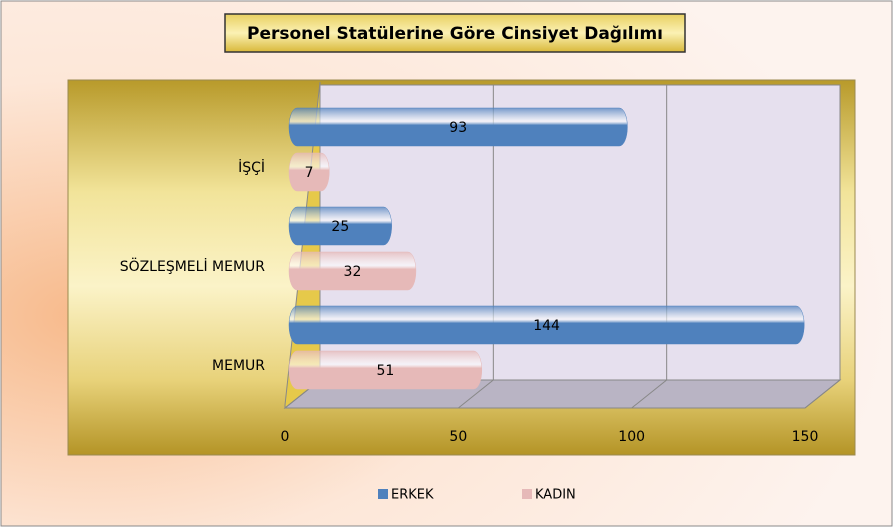 Image resolution: width=893 pixels, height=527 pixels. I want to click on data-label: 51, so click(385, 371).